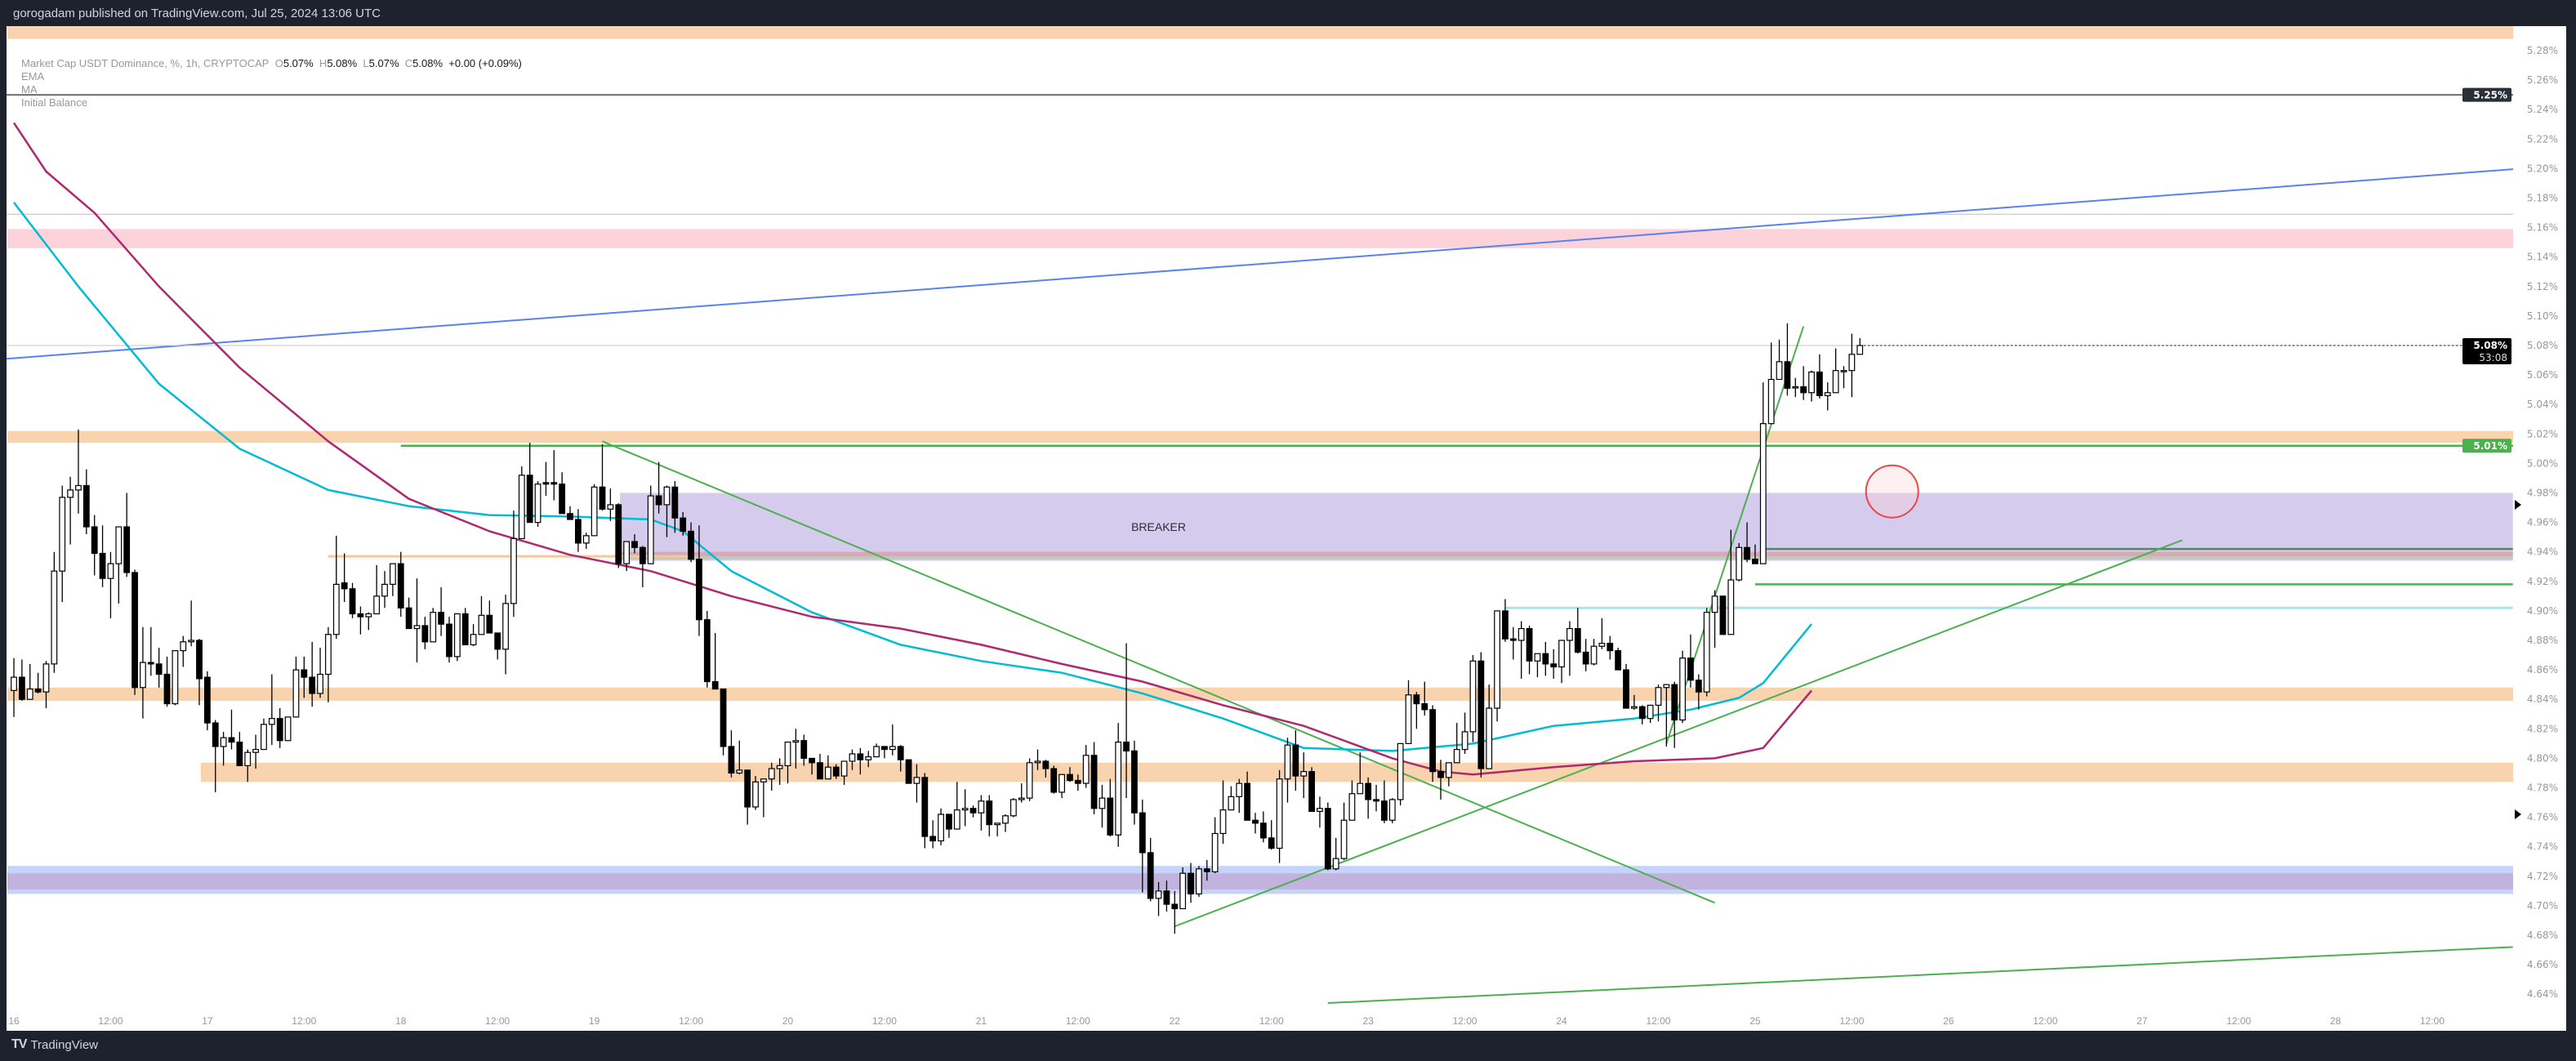  I want to click on price-tick-label: 4.80%, so click(2542, 758).